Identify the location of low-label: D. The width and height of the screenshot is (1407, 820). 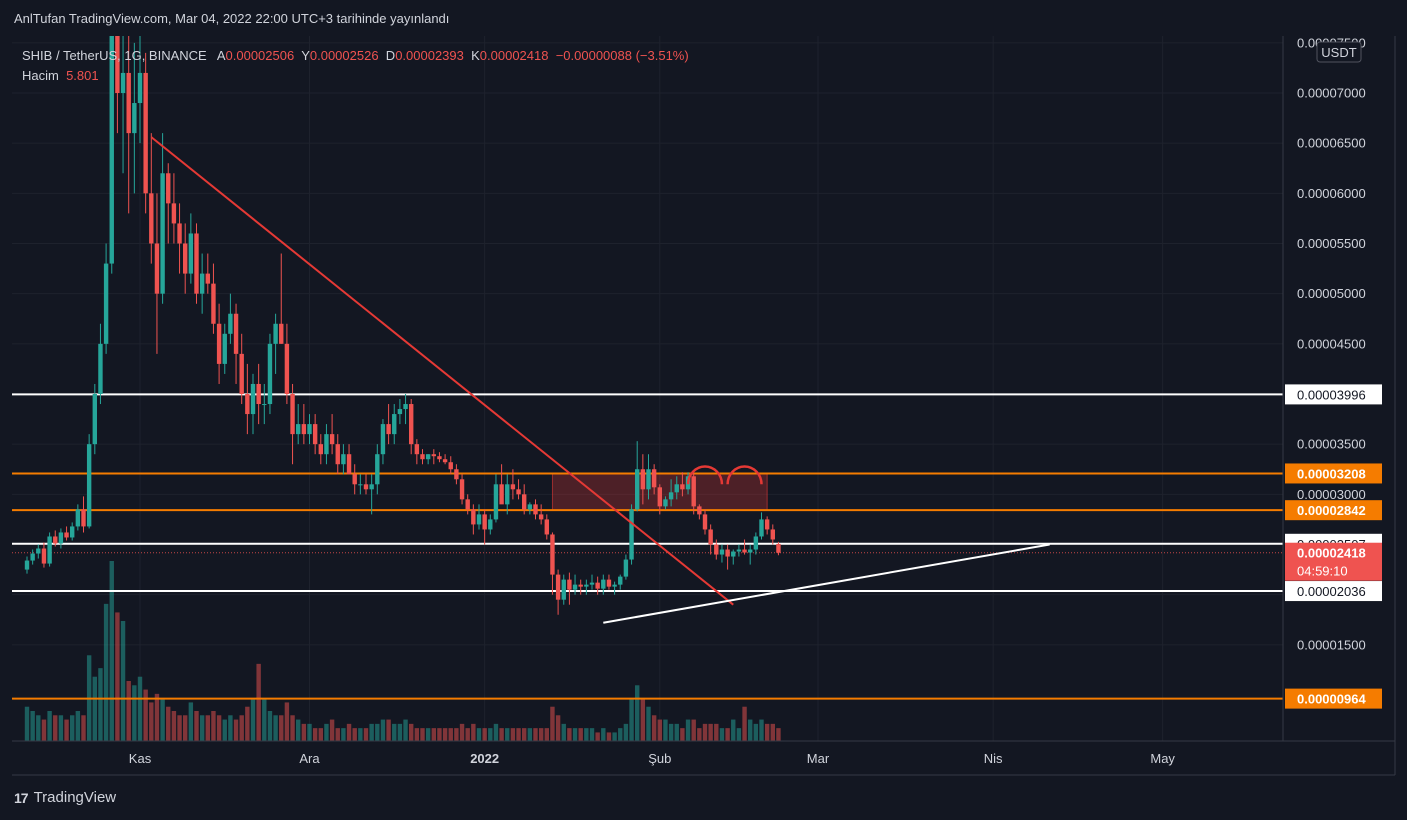
(390, 55).